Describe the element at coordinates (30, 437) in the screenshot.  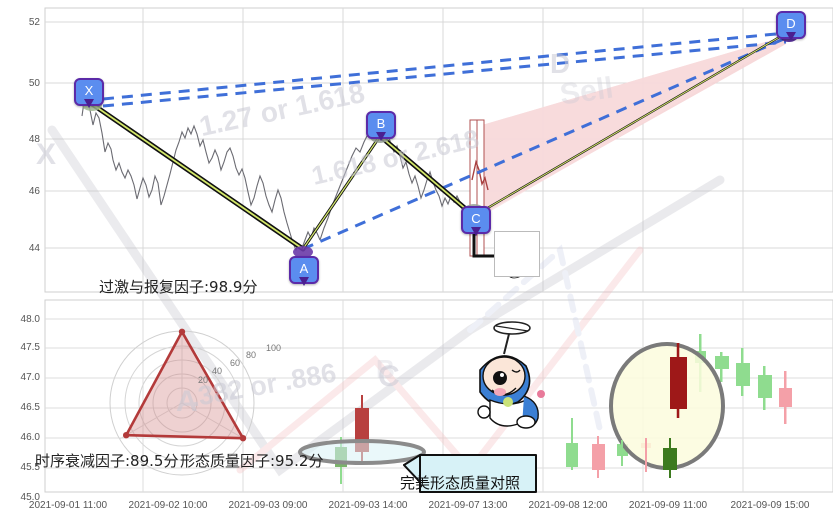
I see `y-tick-lower-2: 46.0` at that location.